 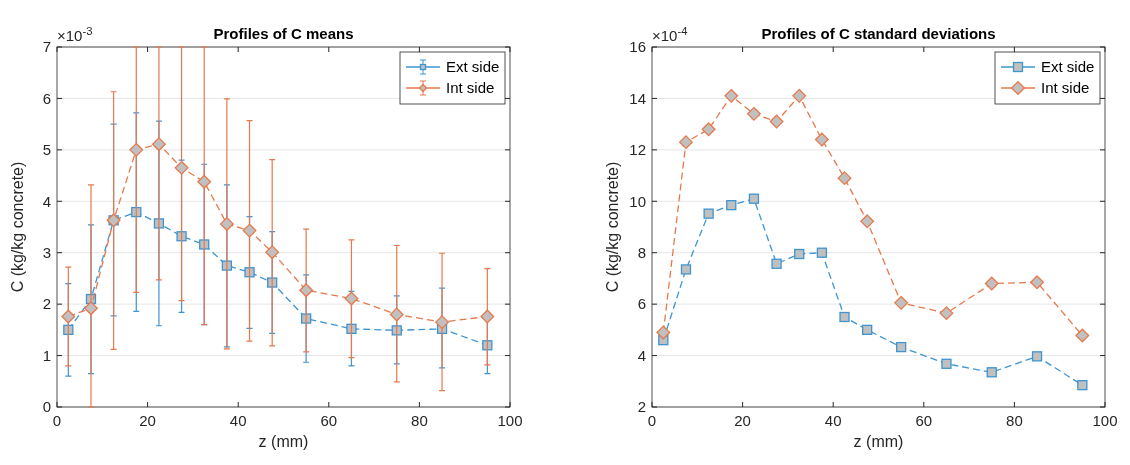 What do you see at coordinates (46, 252) in the screenshot?
I see `y-tick-label: 3` at bounding box center [46, 252].